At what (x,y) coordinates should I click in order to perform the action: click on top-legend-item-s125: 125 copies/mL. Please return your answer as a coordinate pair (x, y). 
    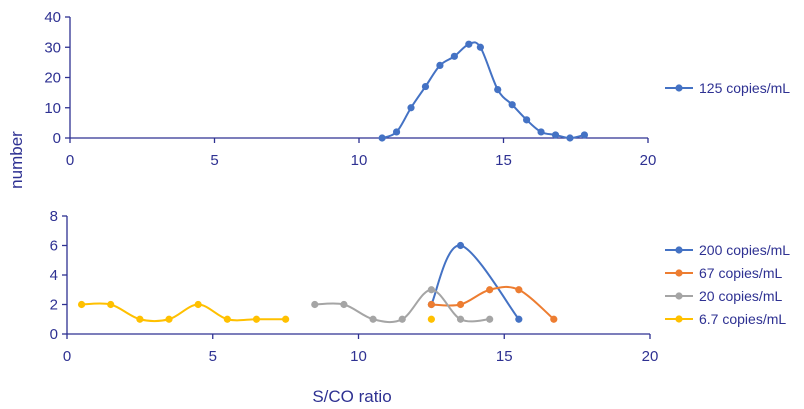
    Looking at the image, I should click on (727, 88).